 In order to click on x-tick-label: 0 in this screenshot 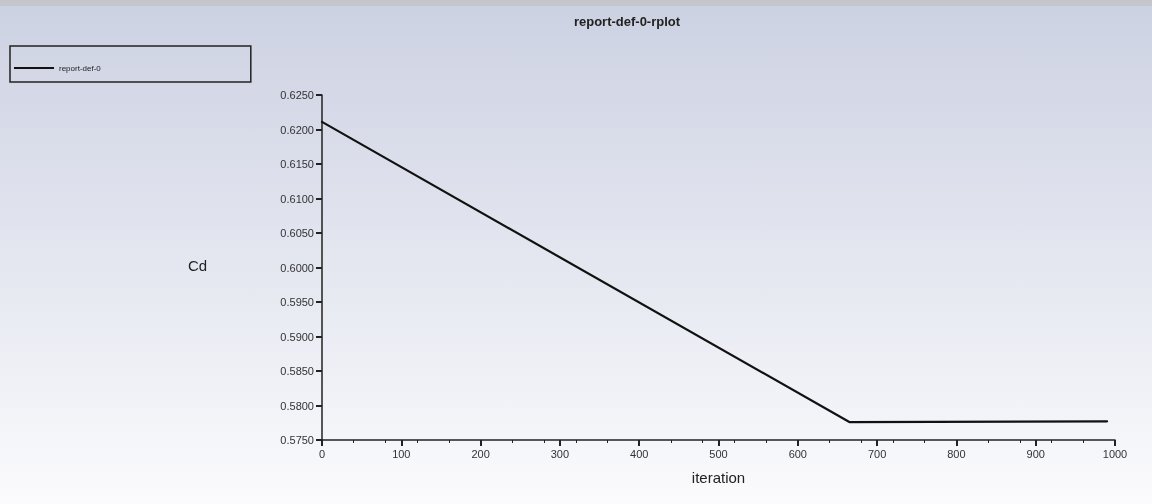, I will do `click(322, 453)`.